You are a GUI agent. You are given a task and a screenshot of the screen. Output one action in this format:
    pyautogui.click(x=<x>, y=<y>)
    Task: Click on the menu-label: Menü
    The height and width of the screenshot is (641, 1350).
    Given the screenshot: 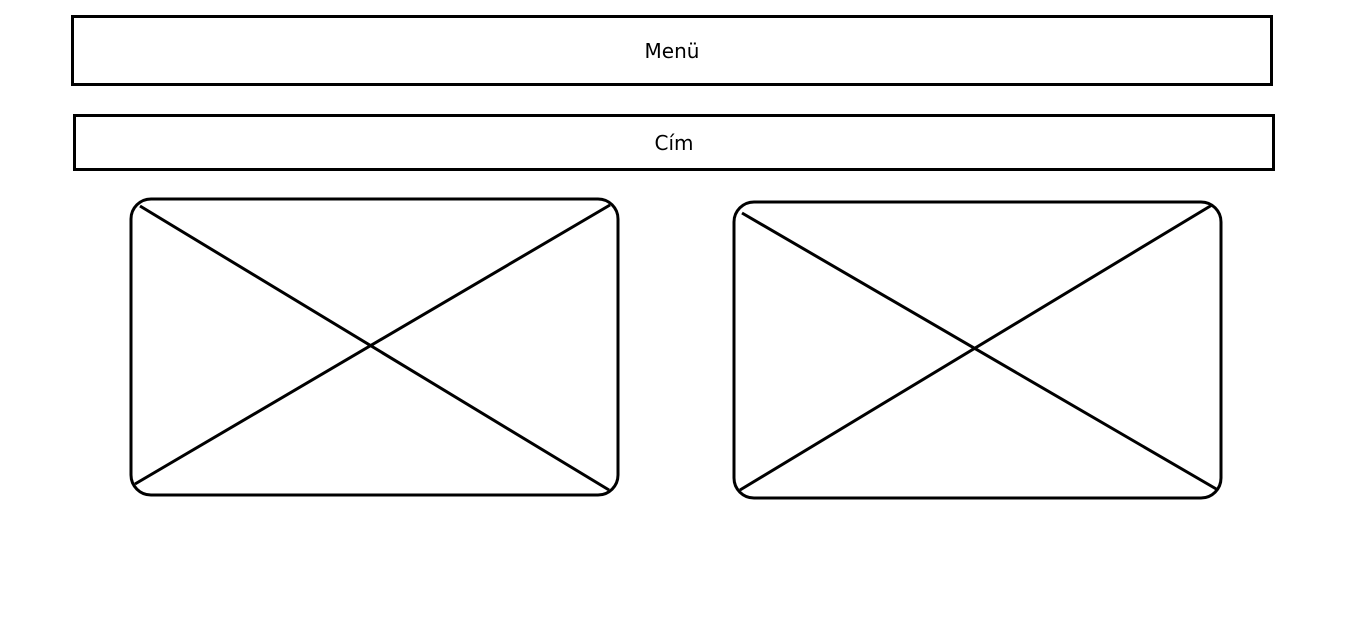 What is the action you would take?
    pyautogui.click(x=672, y=50)
    